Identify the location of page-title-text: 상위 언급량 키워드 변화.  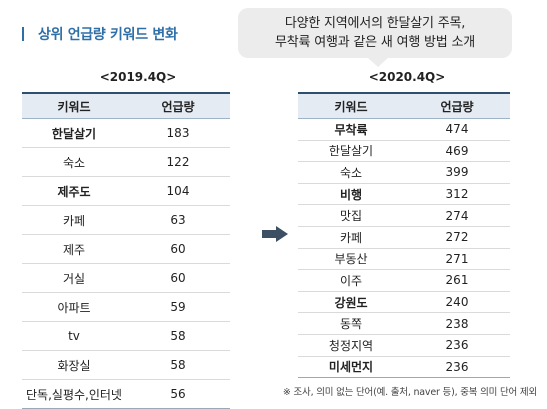
(108, 35).